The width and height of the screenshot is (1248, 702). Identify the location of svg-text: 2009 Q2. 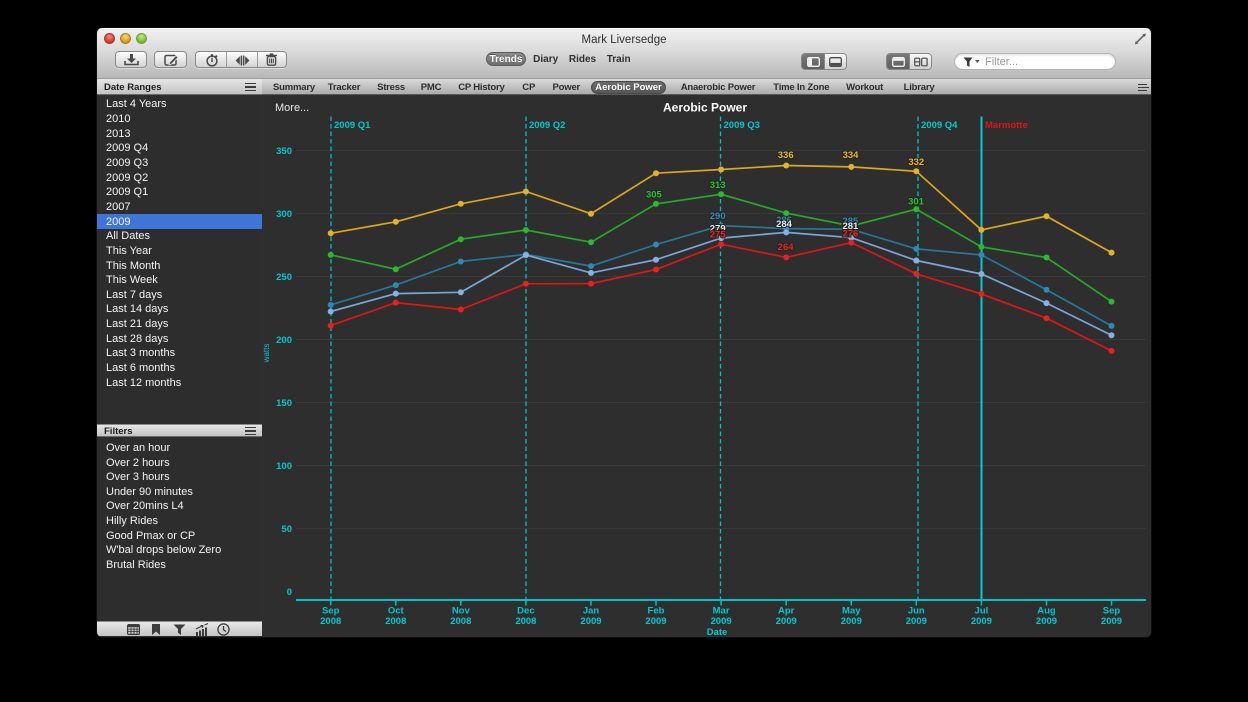
(547, 125).